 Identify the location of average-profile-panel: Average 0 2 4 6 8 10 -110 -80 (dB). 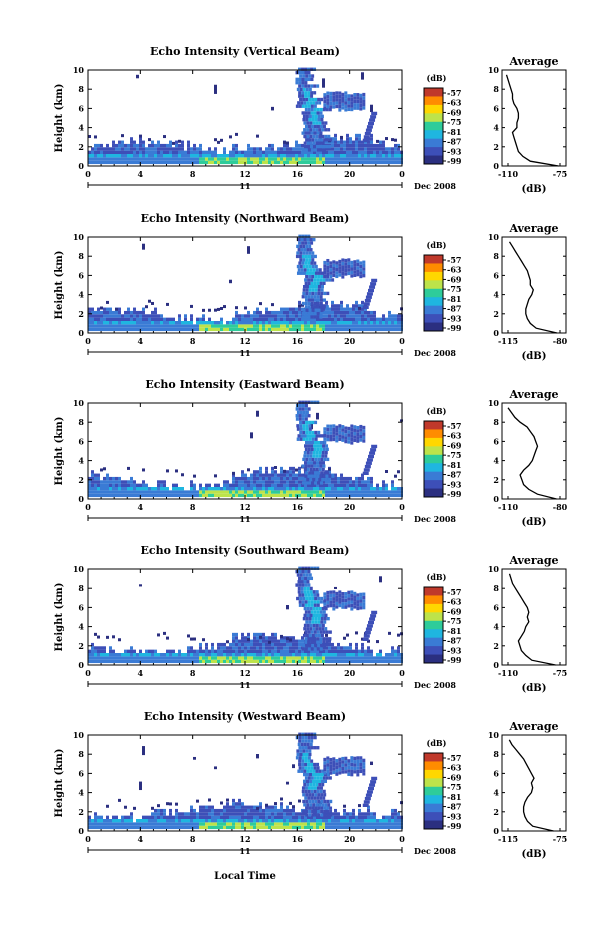
(528, 458).